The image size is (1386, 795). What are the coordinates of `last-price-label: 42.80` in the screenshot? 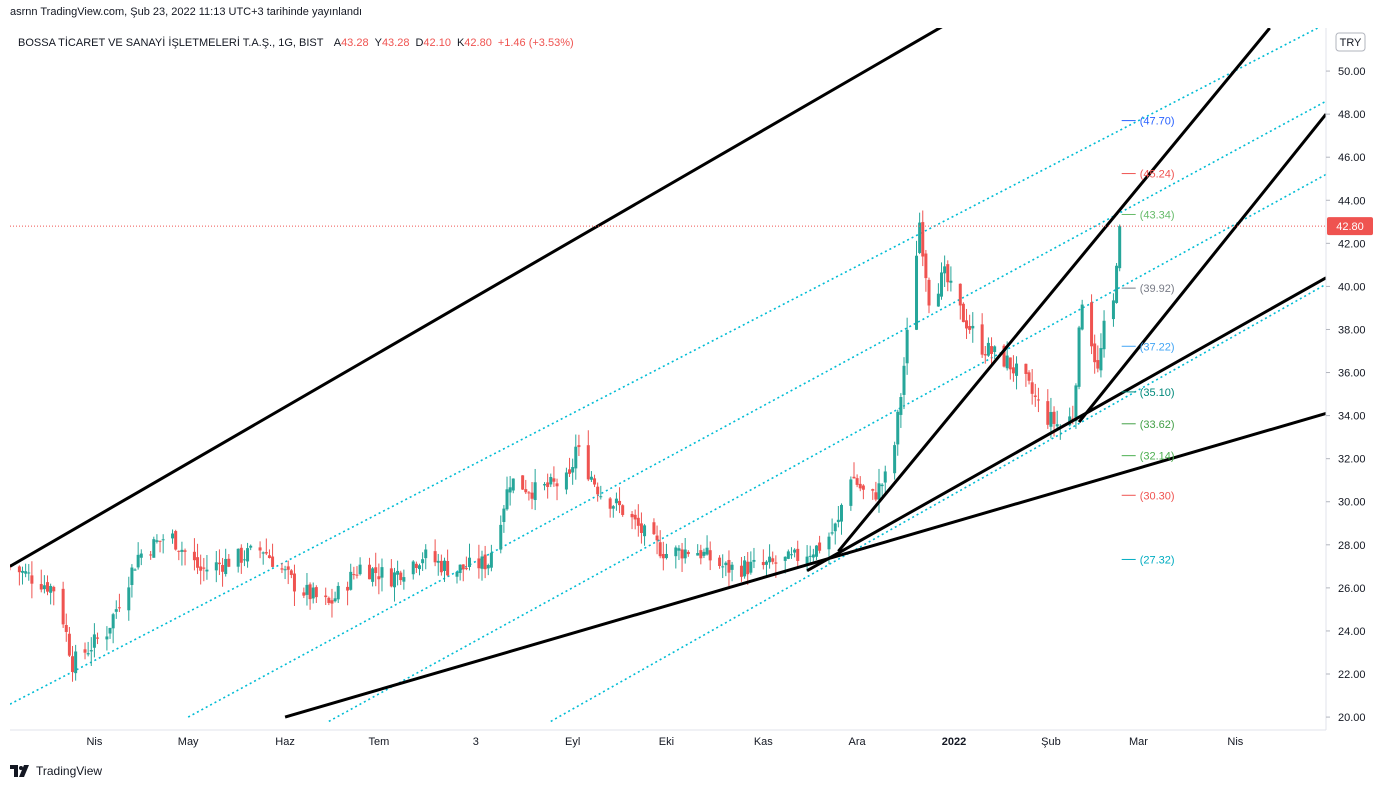 It's located at (1350, 227).